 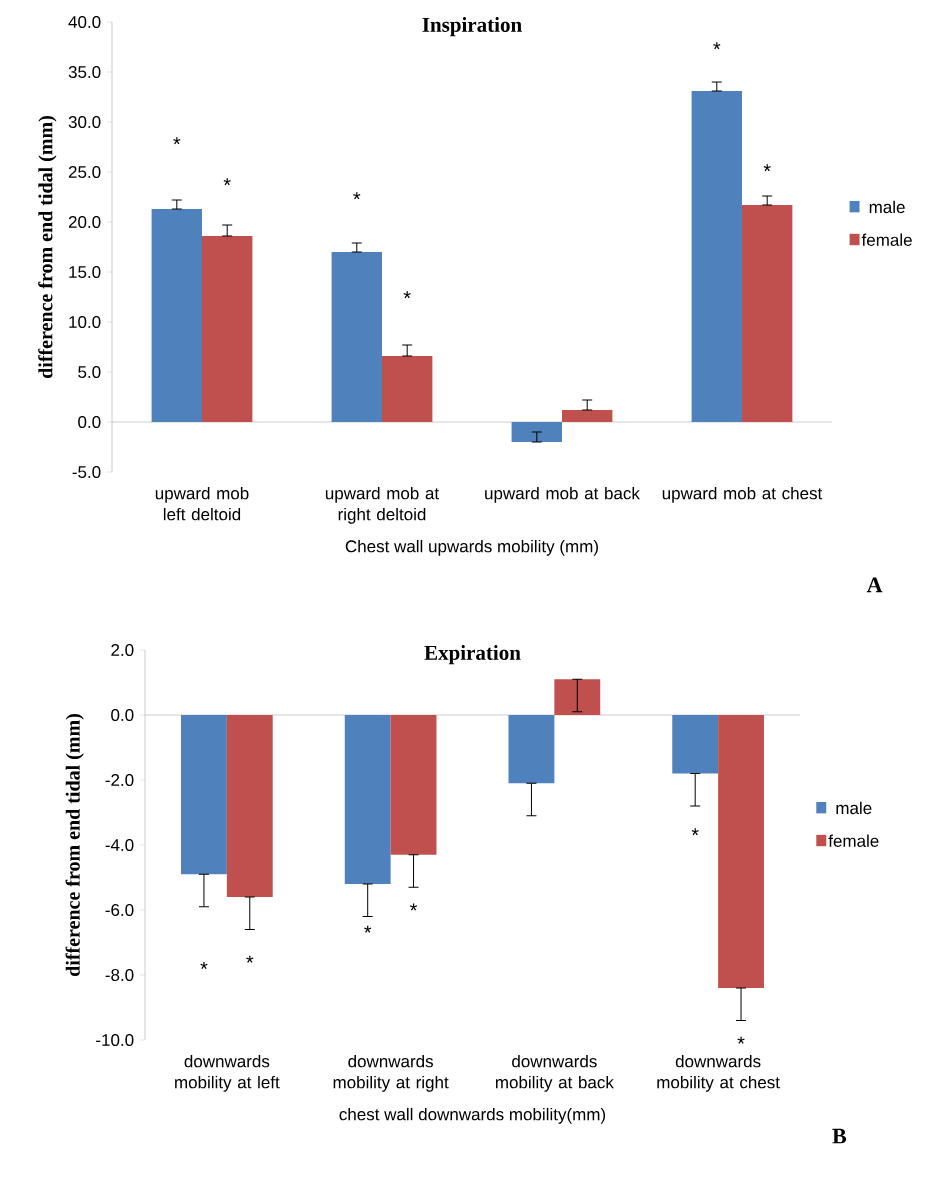 What do you see at coordinates (85, 272) in the screenshot?
I see `y-tick-label: 15.0` at bounding box center [85, 272].